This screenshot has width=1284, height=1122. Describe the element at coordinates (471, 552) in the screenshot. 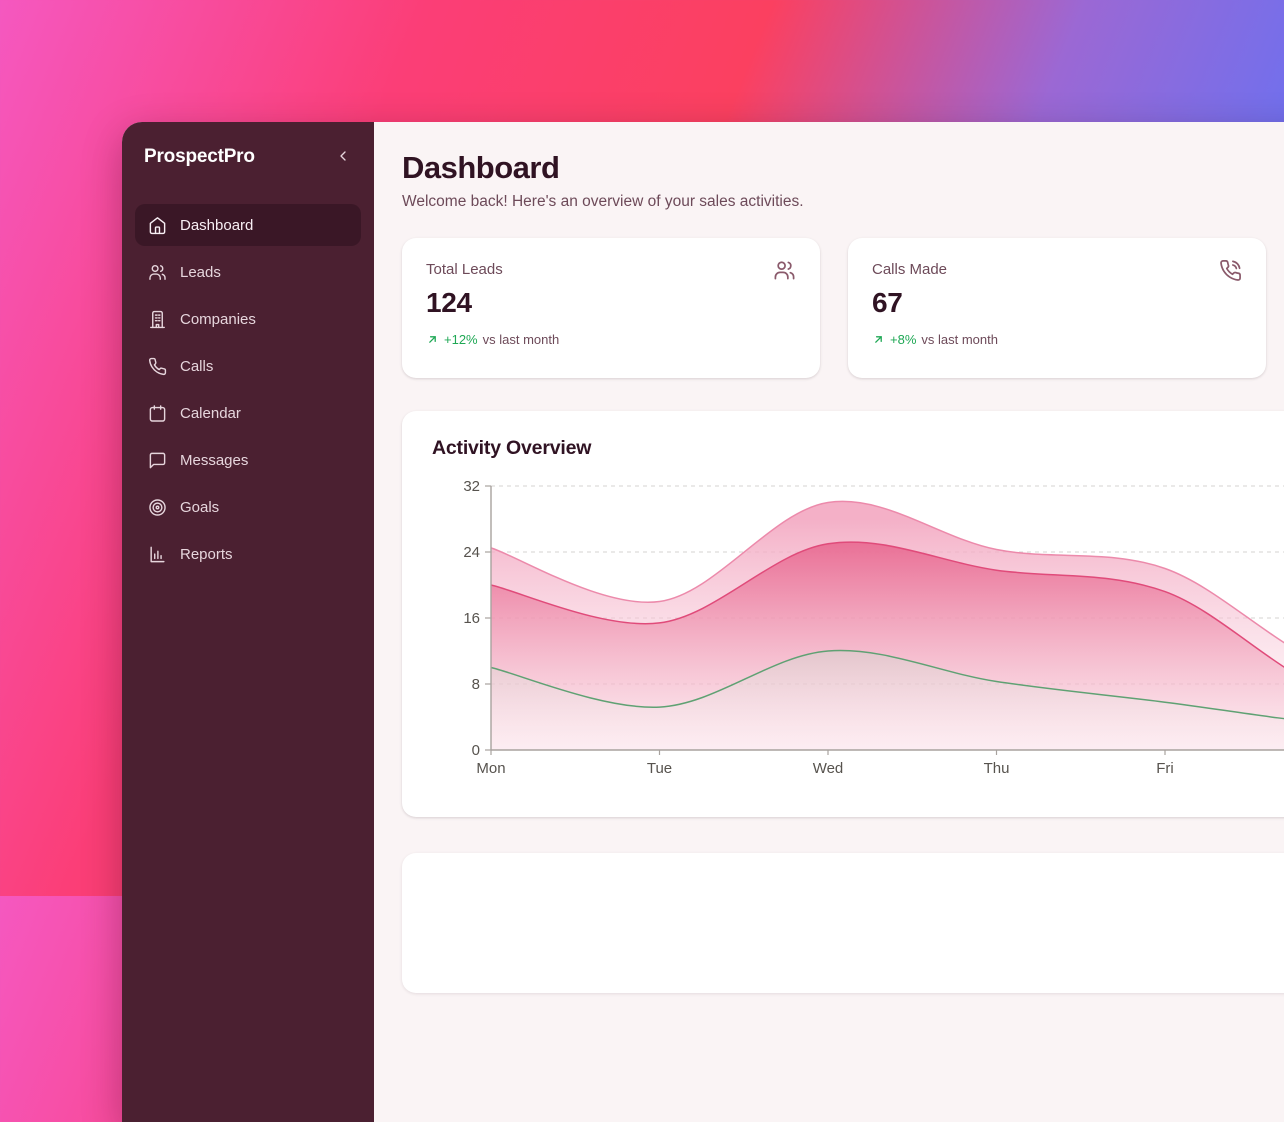

I see `svg-text: 24` at that location.